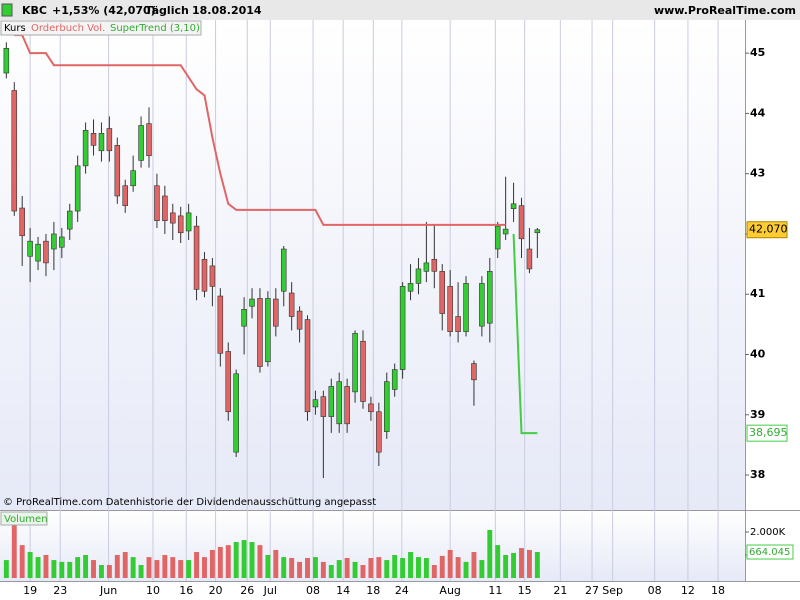 This screenshot has width=800, height=600. I want to click on y-tick-label: 39, so click(757, 414).